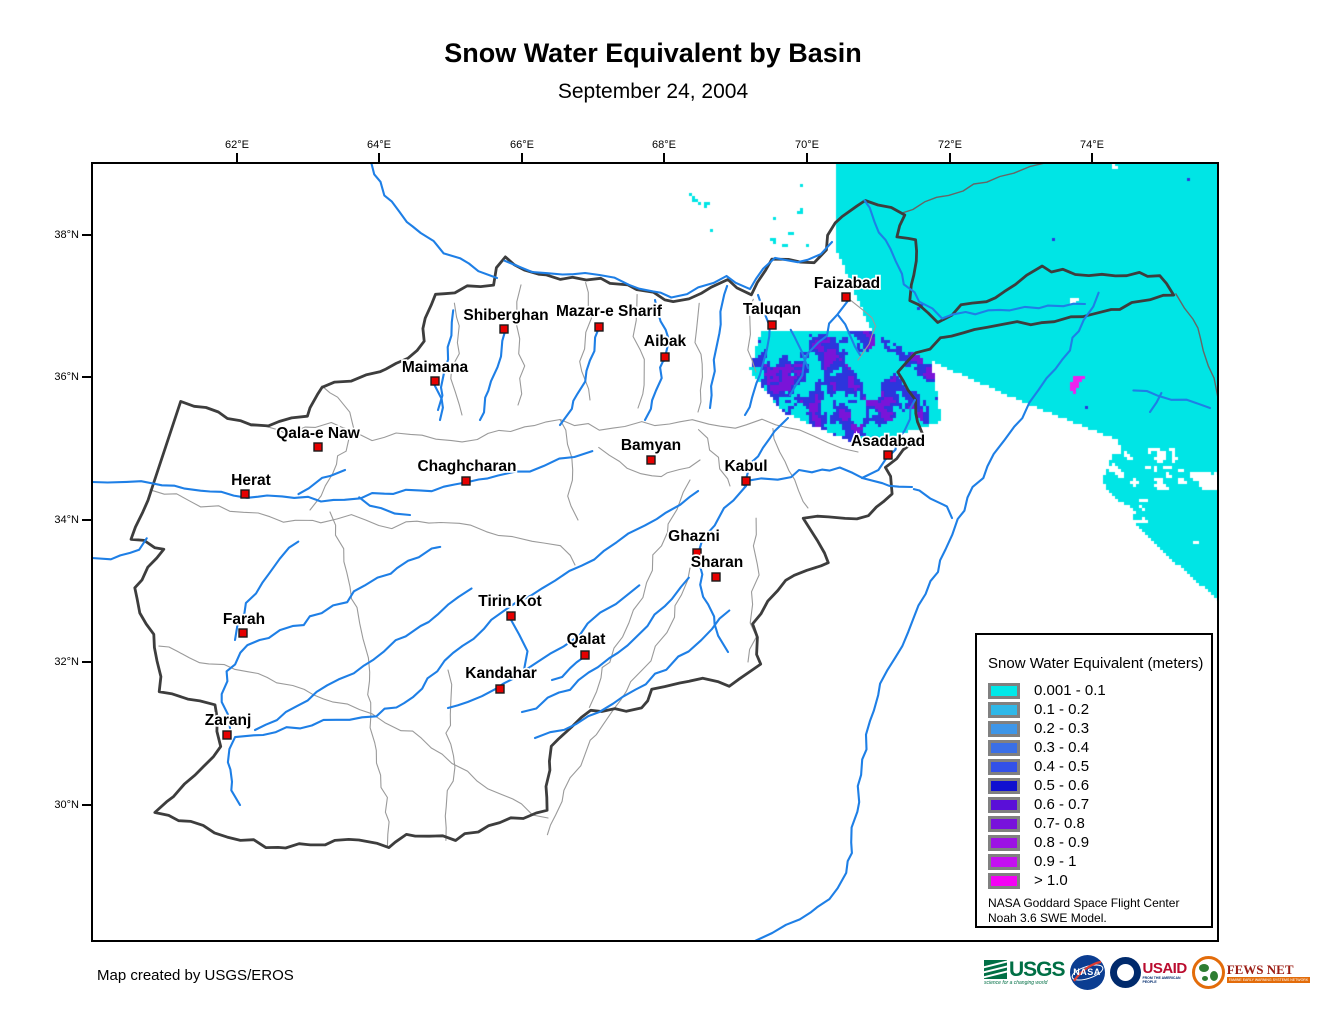  I want to click on left-axis-label: 32°N, so click(66, 662).